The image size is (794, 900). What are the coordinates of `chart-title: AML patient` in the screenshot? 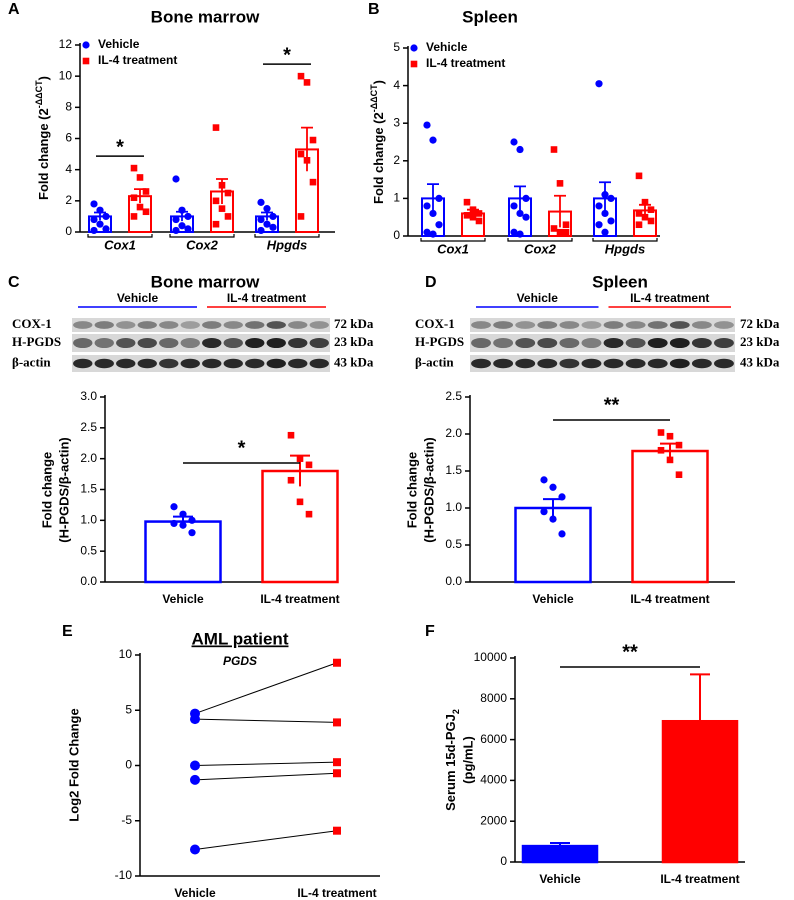 It's located at (240, 638).